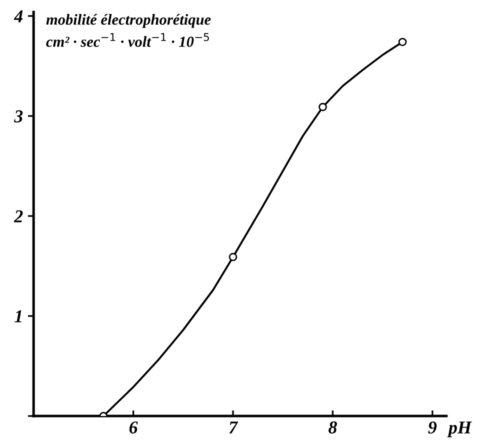 Image resolution: width=480 pixels, height=444 pixels. I want to click on y-tick-label: 4, so click(18, 16).